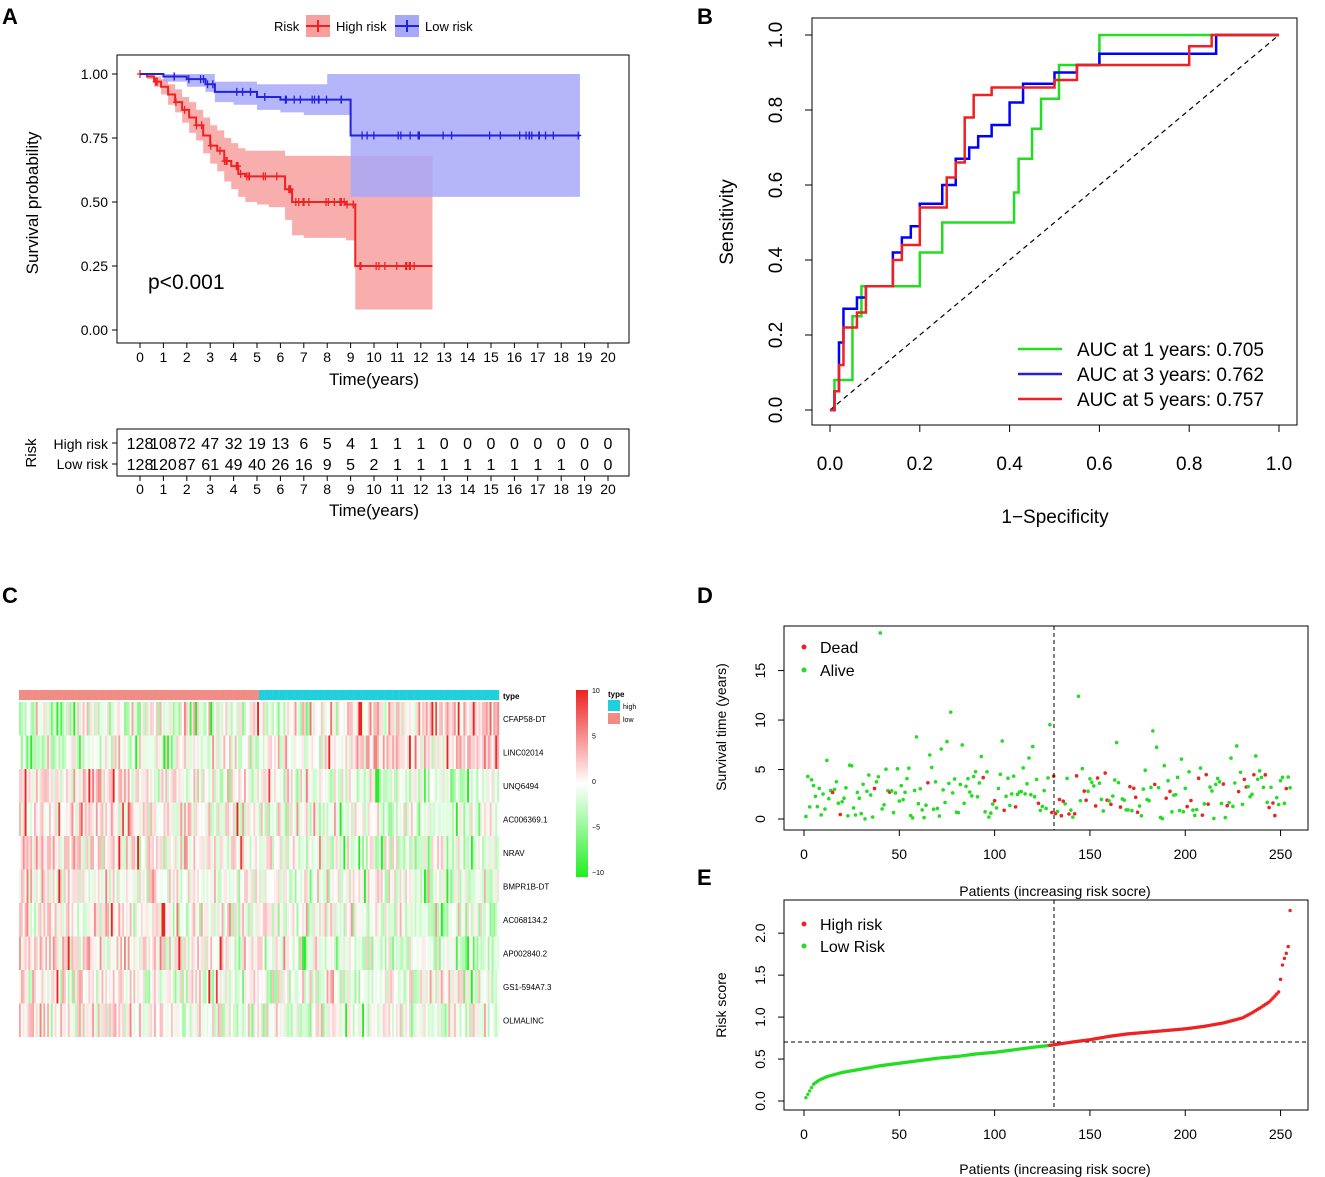  I want to click on km-xtick-label: 5, so click(257, 357).